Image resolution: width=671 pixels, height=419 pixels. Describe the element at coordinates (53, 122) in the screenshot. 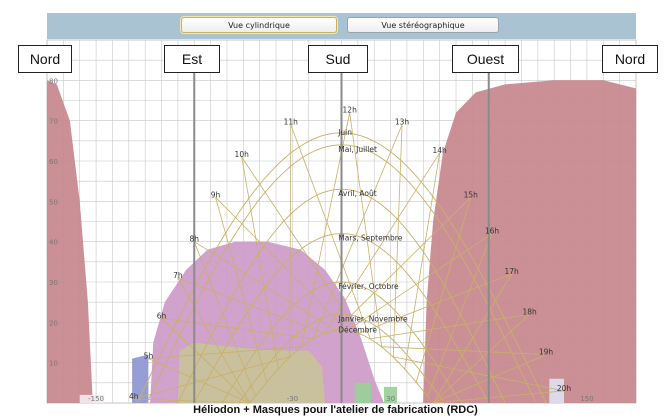

I see `y-tick-label: 70` at that location.